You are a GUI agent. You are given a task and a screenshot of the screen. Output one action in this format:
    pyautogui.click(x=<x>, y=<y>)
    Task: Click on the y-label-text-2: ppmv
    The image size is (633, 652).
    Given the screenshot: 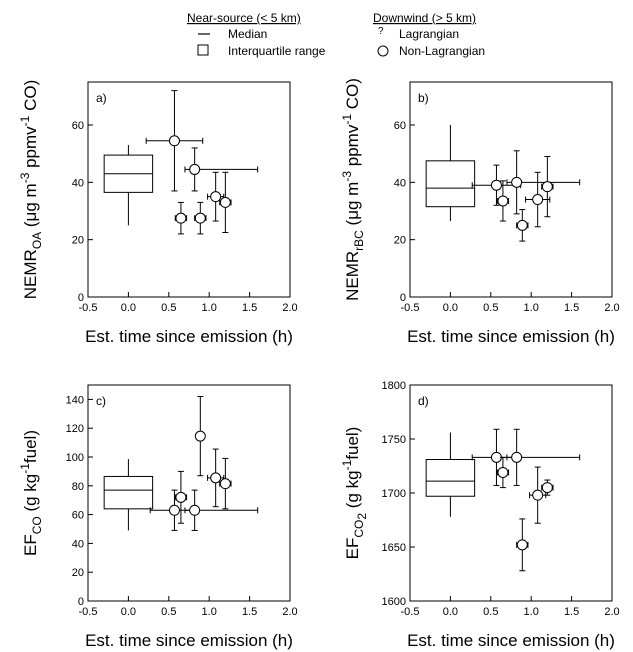 What is the action you would take?
    pyautogui.click(x=352, y=147)
    